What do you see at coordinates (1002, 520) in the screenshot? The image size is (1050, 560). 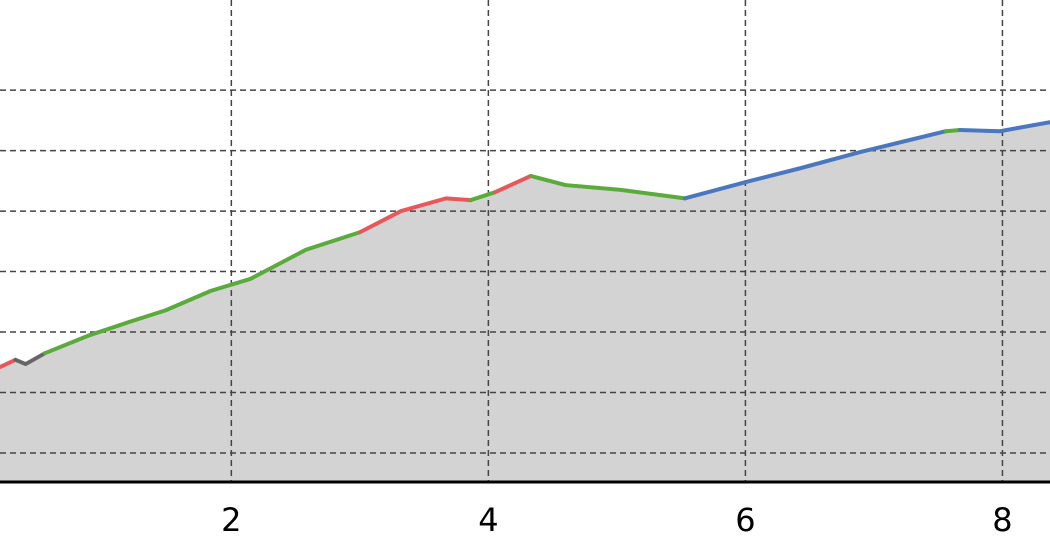 I see `x-tick-label: 8` at bounding box center [1002, 520].